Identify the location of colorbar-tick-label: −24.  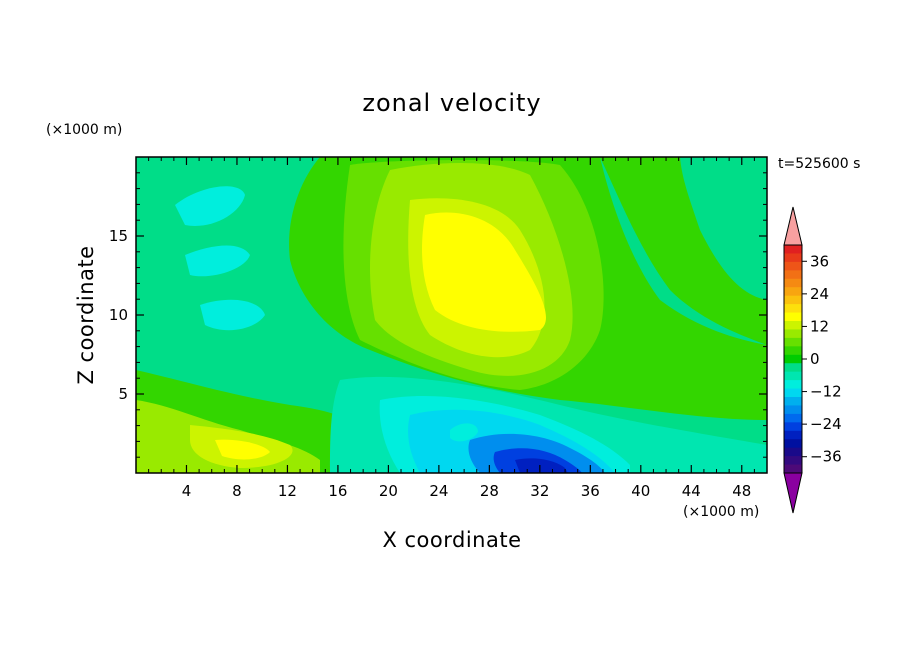
(826, 424).